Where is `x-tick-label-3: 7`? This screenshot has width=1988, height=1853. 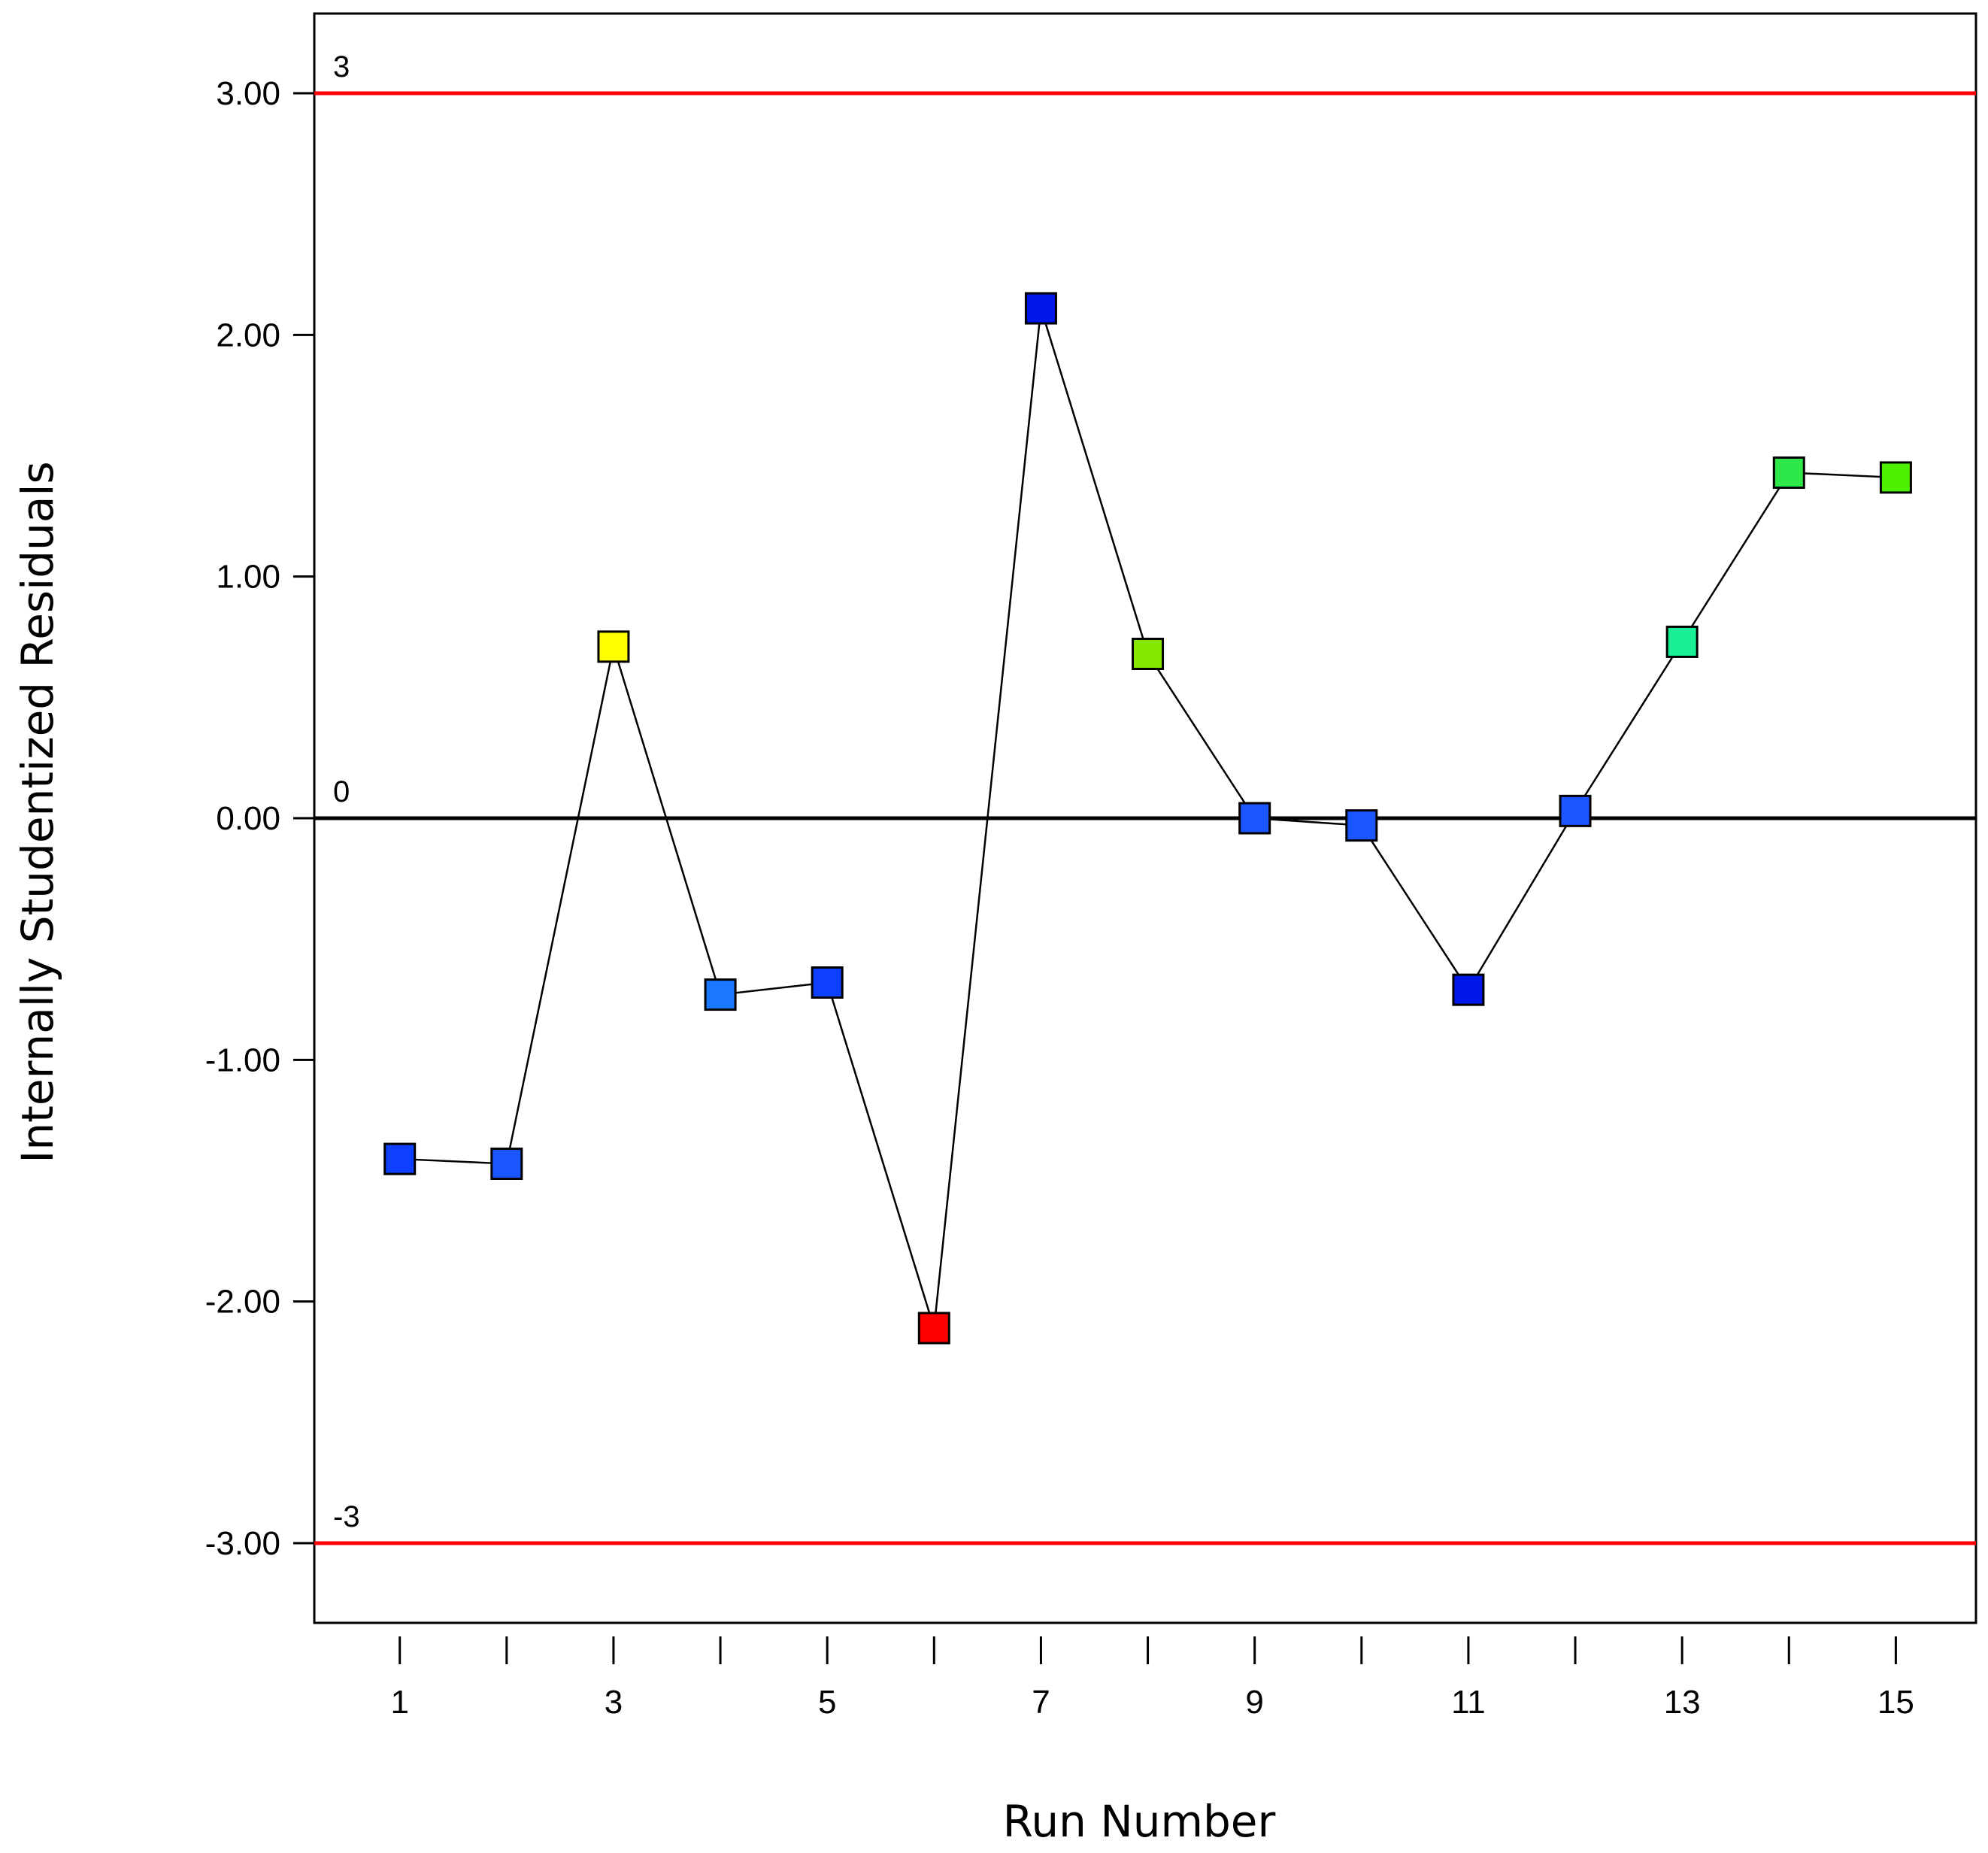 x-tick-label-3: 7 is located at coordinates (1041, 1702).